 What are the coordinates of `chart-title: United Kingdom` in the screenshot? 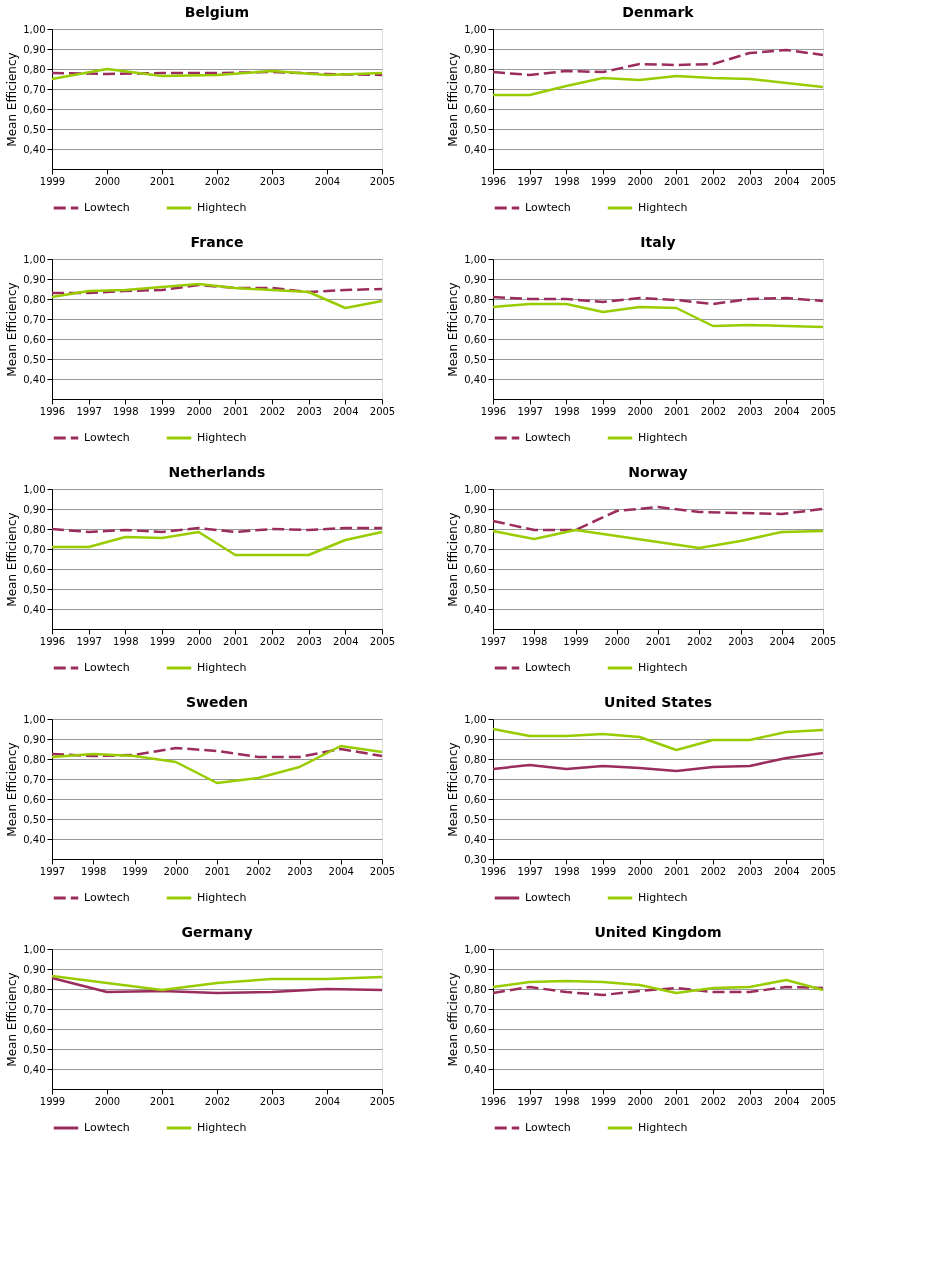 It's located at (658, 932).